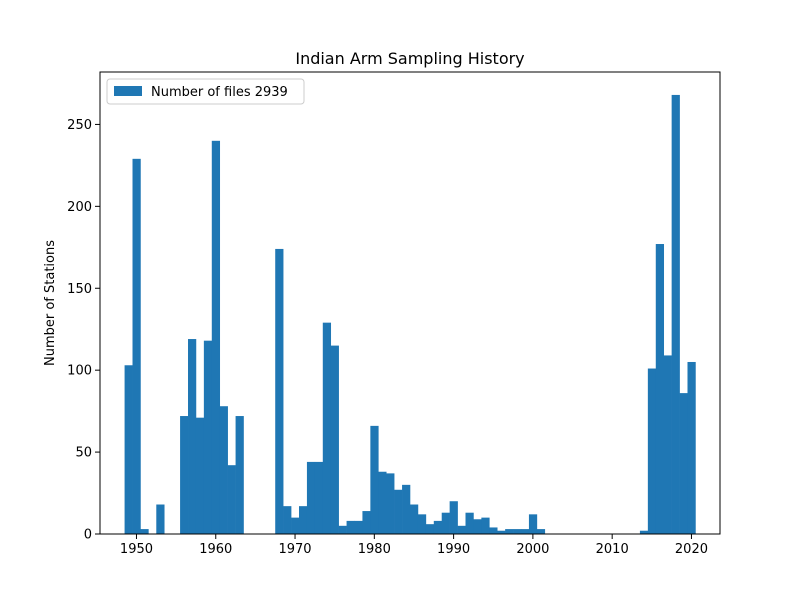  Describe the element at coordinates (136, 549) in the screenshot. I see `x-tick-label: 1950` at that location.